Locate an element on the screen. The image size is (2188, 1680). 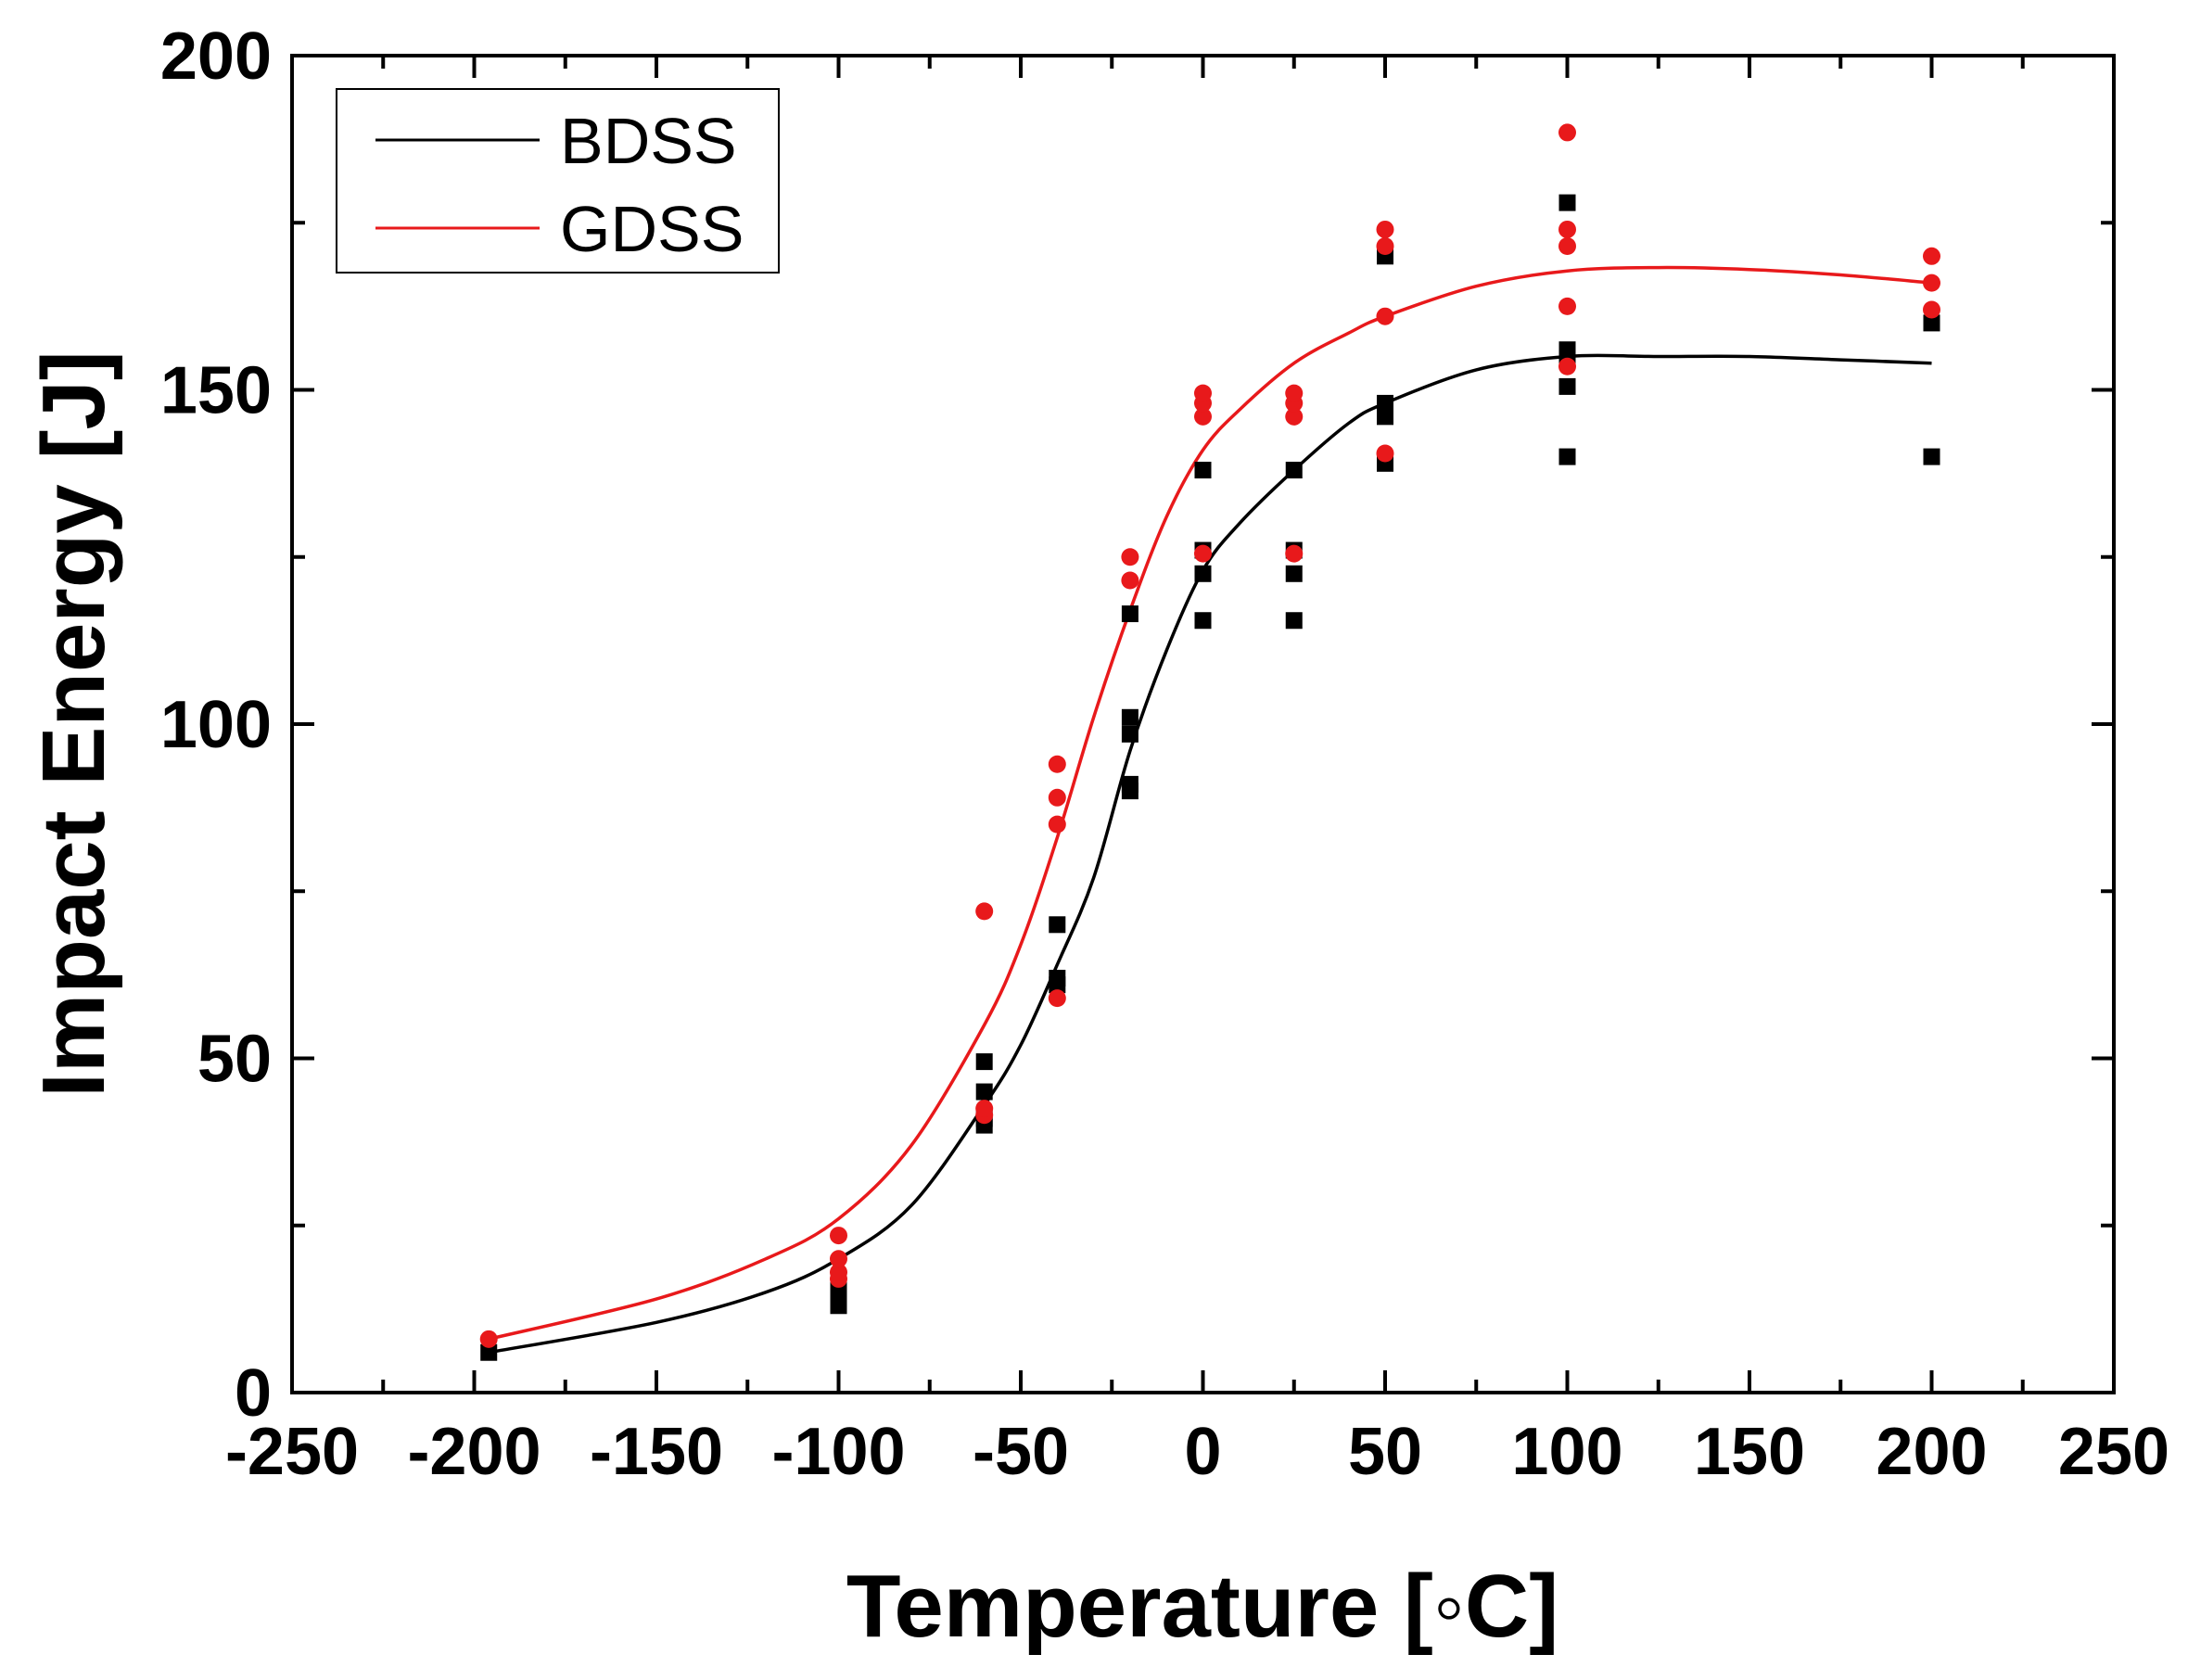
x-tick-label: -250 is located at coordinates (292, 1452).